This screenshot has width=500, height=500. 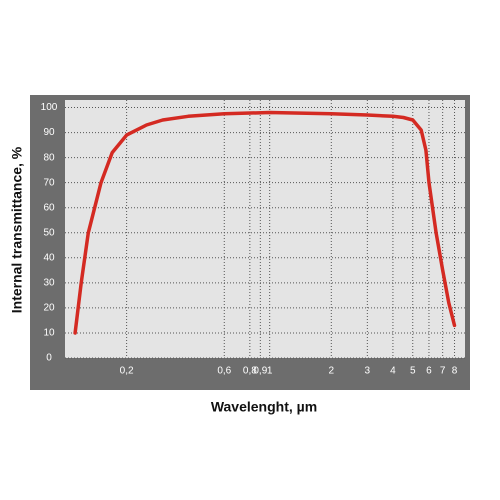 What do you see at coordinates (49, 282) in the screenshot?
I see `y-tick-label: 30` at bounding box center [49, 282].